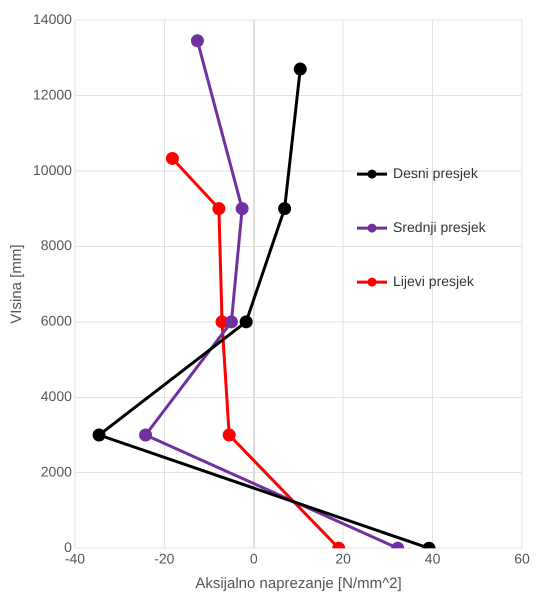 This screenshot has width=536, height=601. Describe the element at coordinates (434, 280) in the screenshot. I see `legend-label: Lijevi presjek` at that location.